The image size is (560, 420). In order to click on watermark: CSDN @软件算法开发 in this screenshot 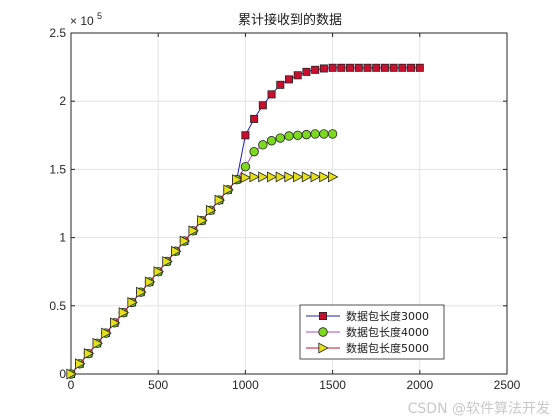, I will do `click(478, 409)`.